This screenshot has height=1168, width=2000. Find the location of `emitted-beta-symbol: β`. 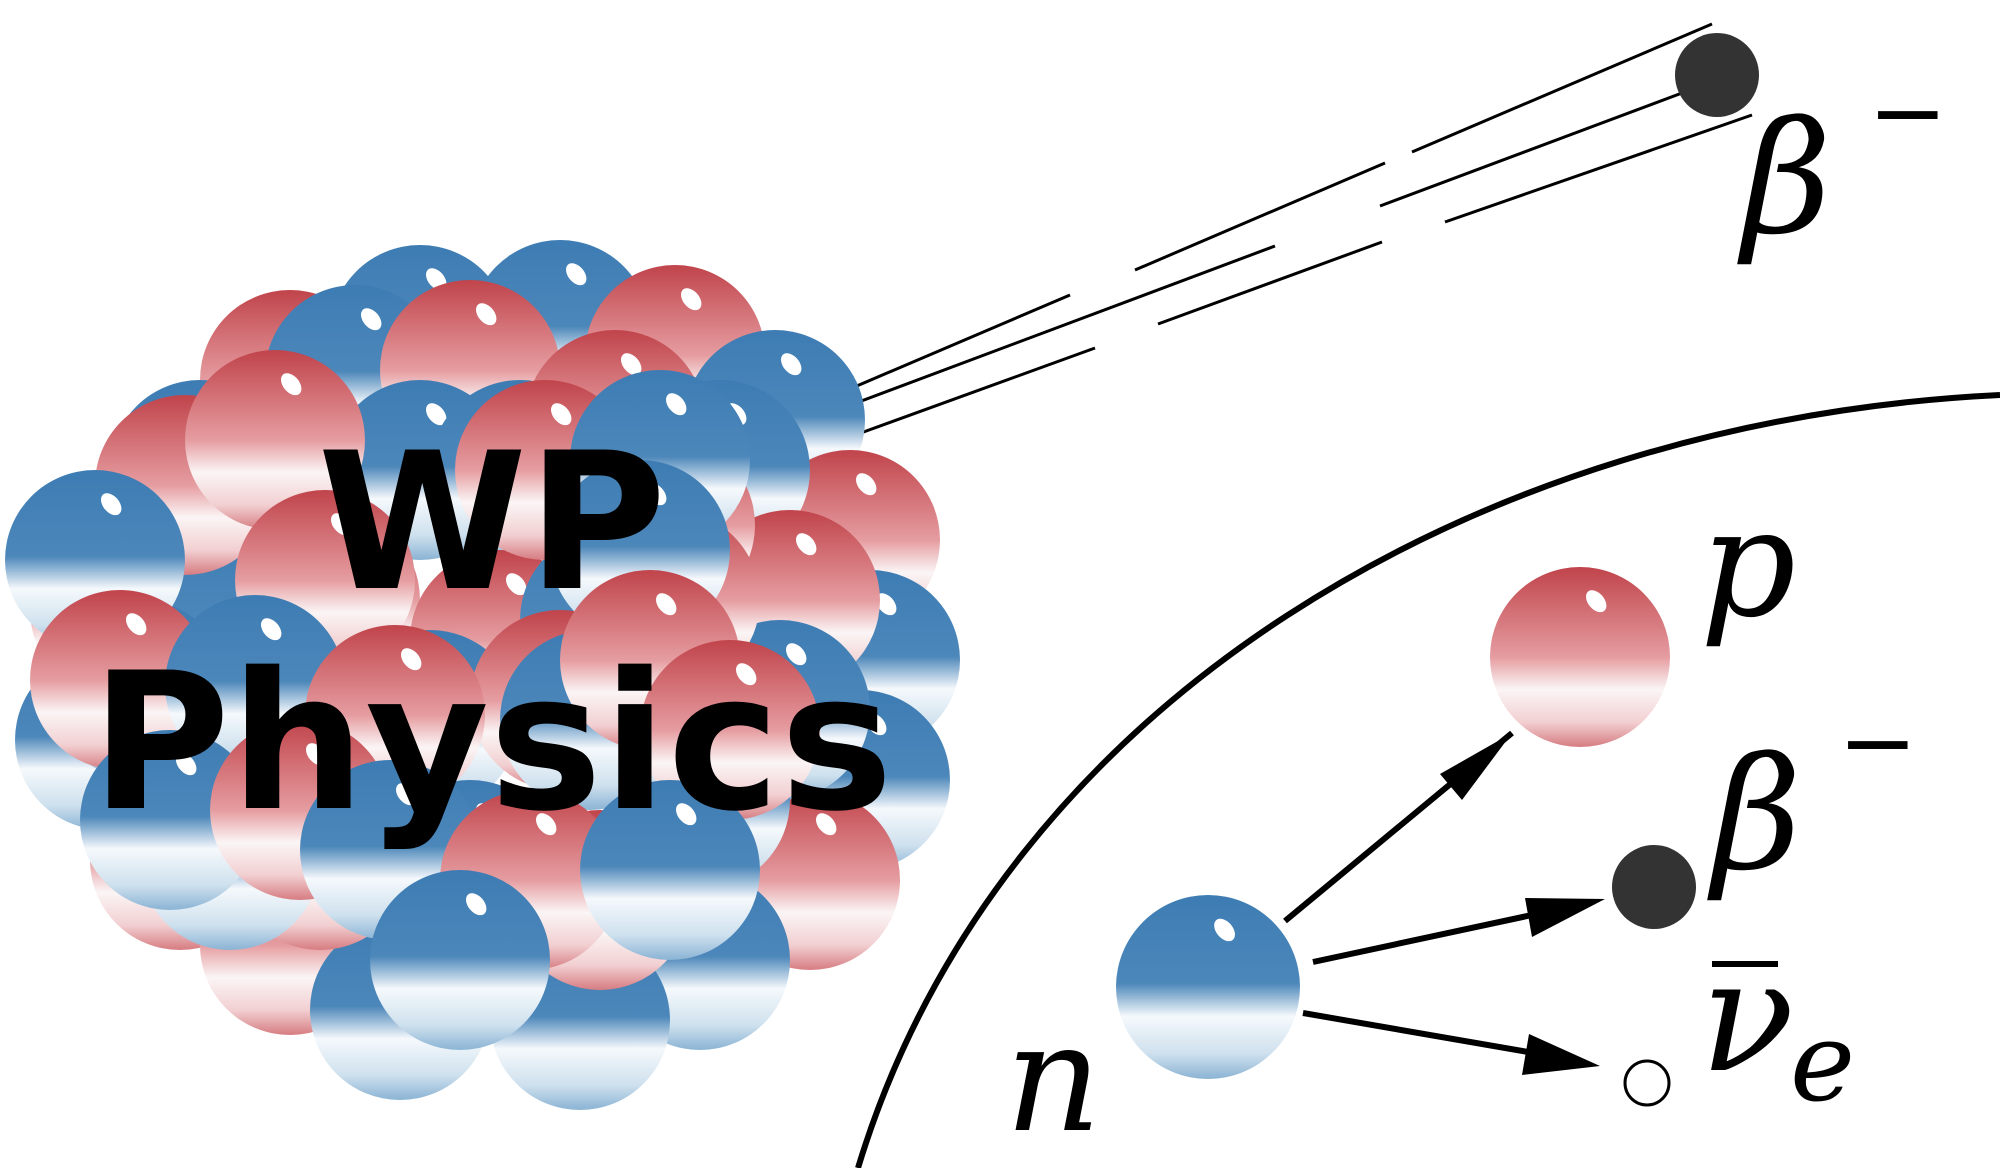

emitted-beta-symbol: β is located at coordinates (1784, 178).